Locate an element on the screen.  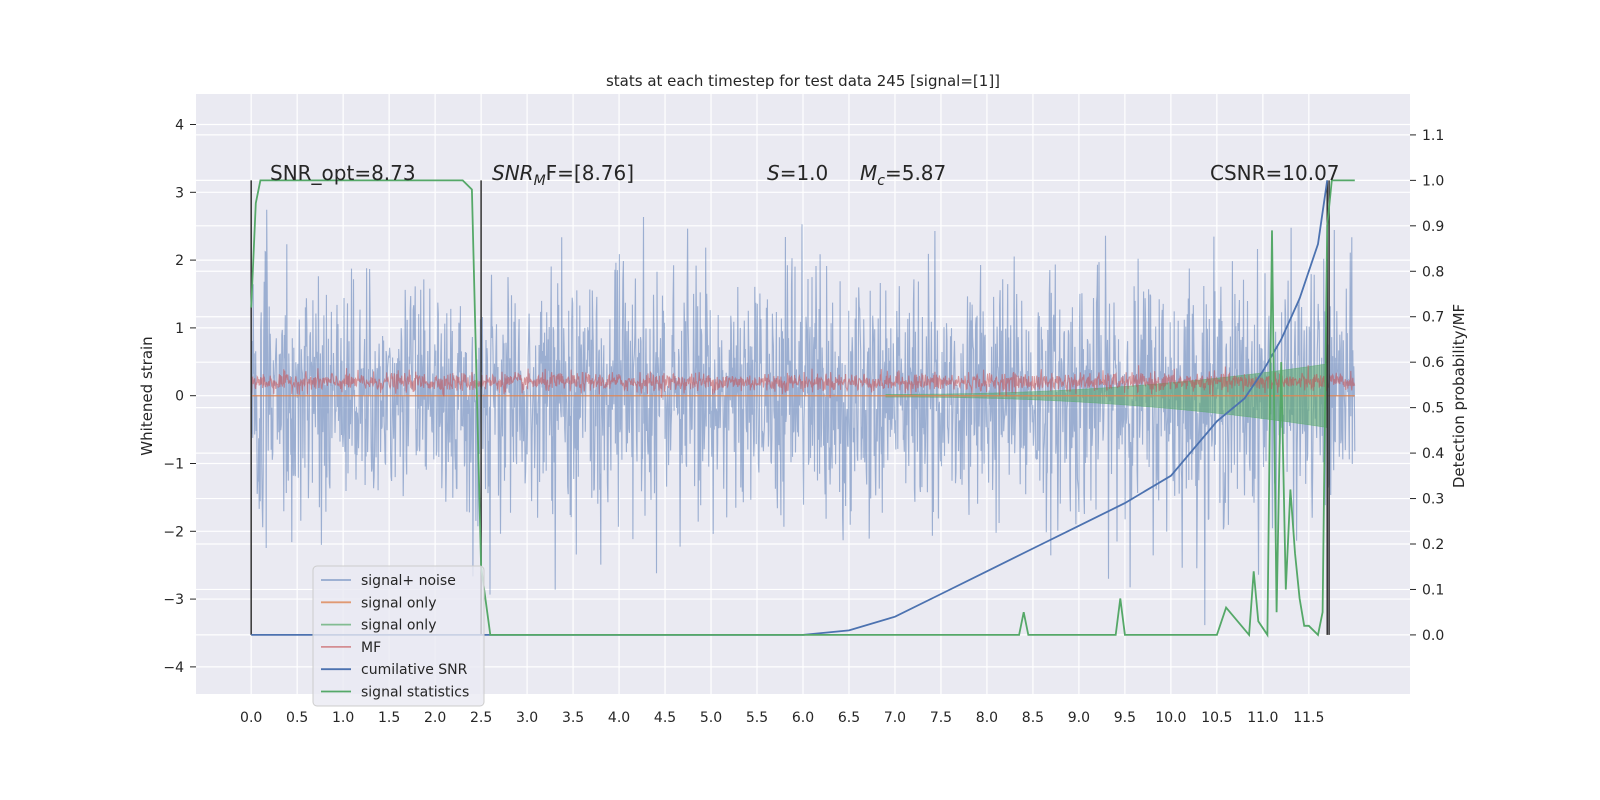
x-tick-label: 7.5 is located at coordinates (941, 718).